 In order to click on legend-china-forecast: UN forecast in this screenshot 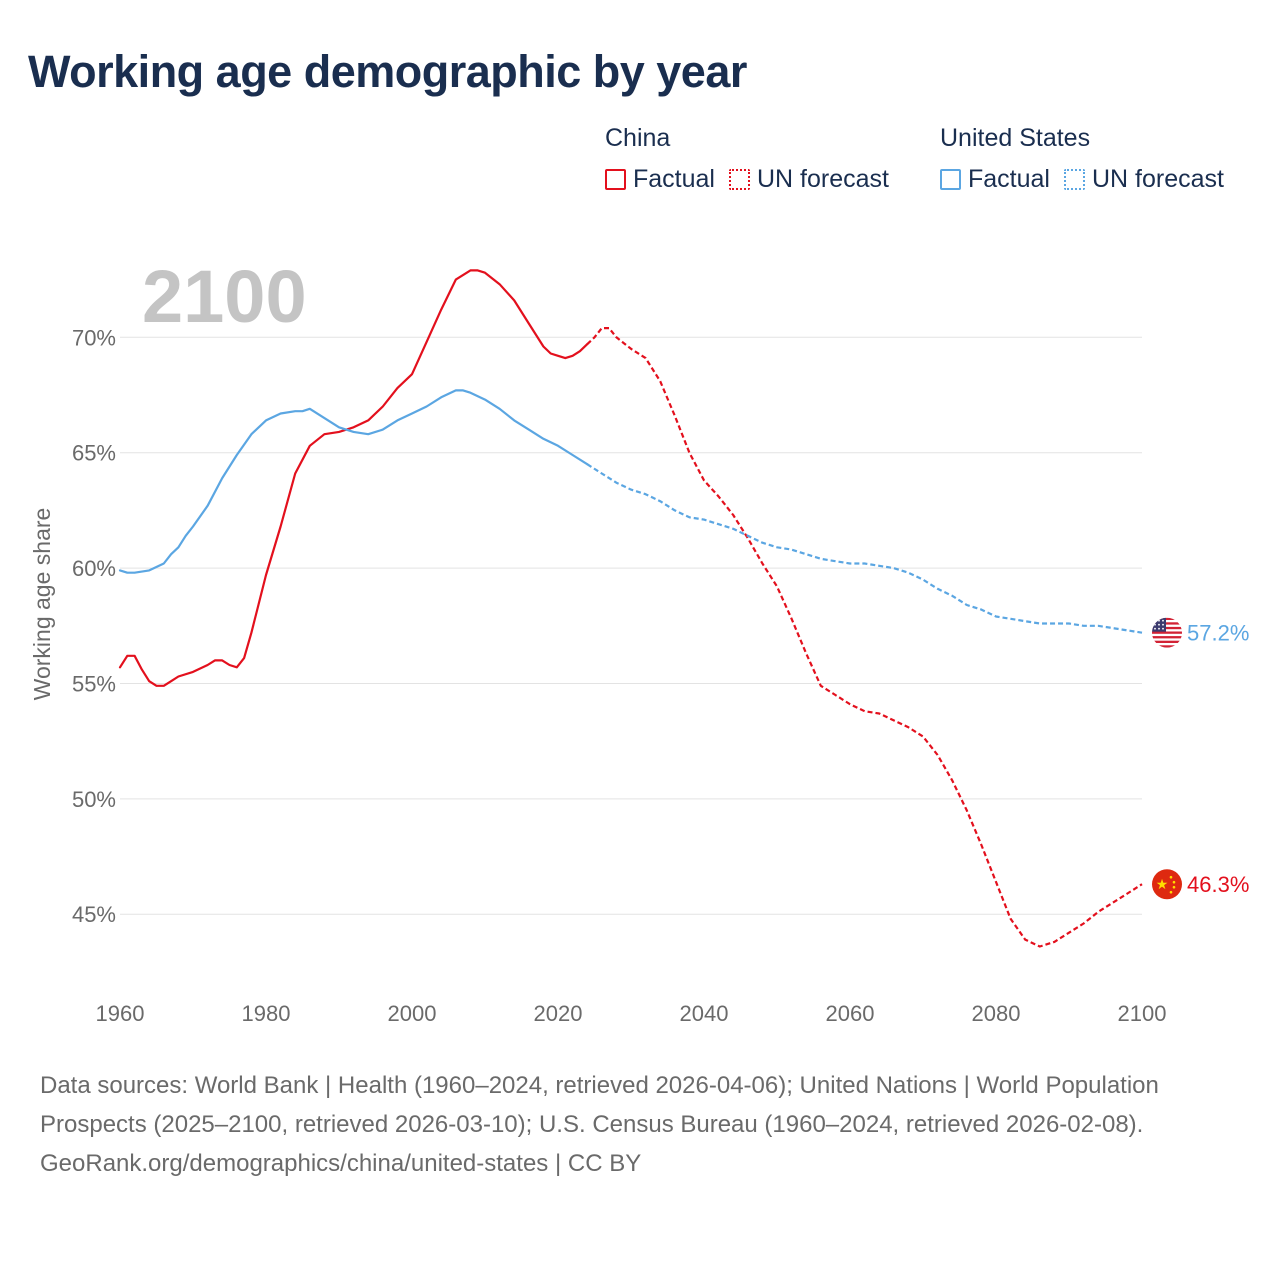, I will do `click(808, 179)`.